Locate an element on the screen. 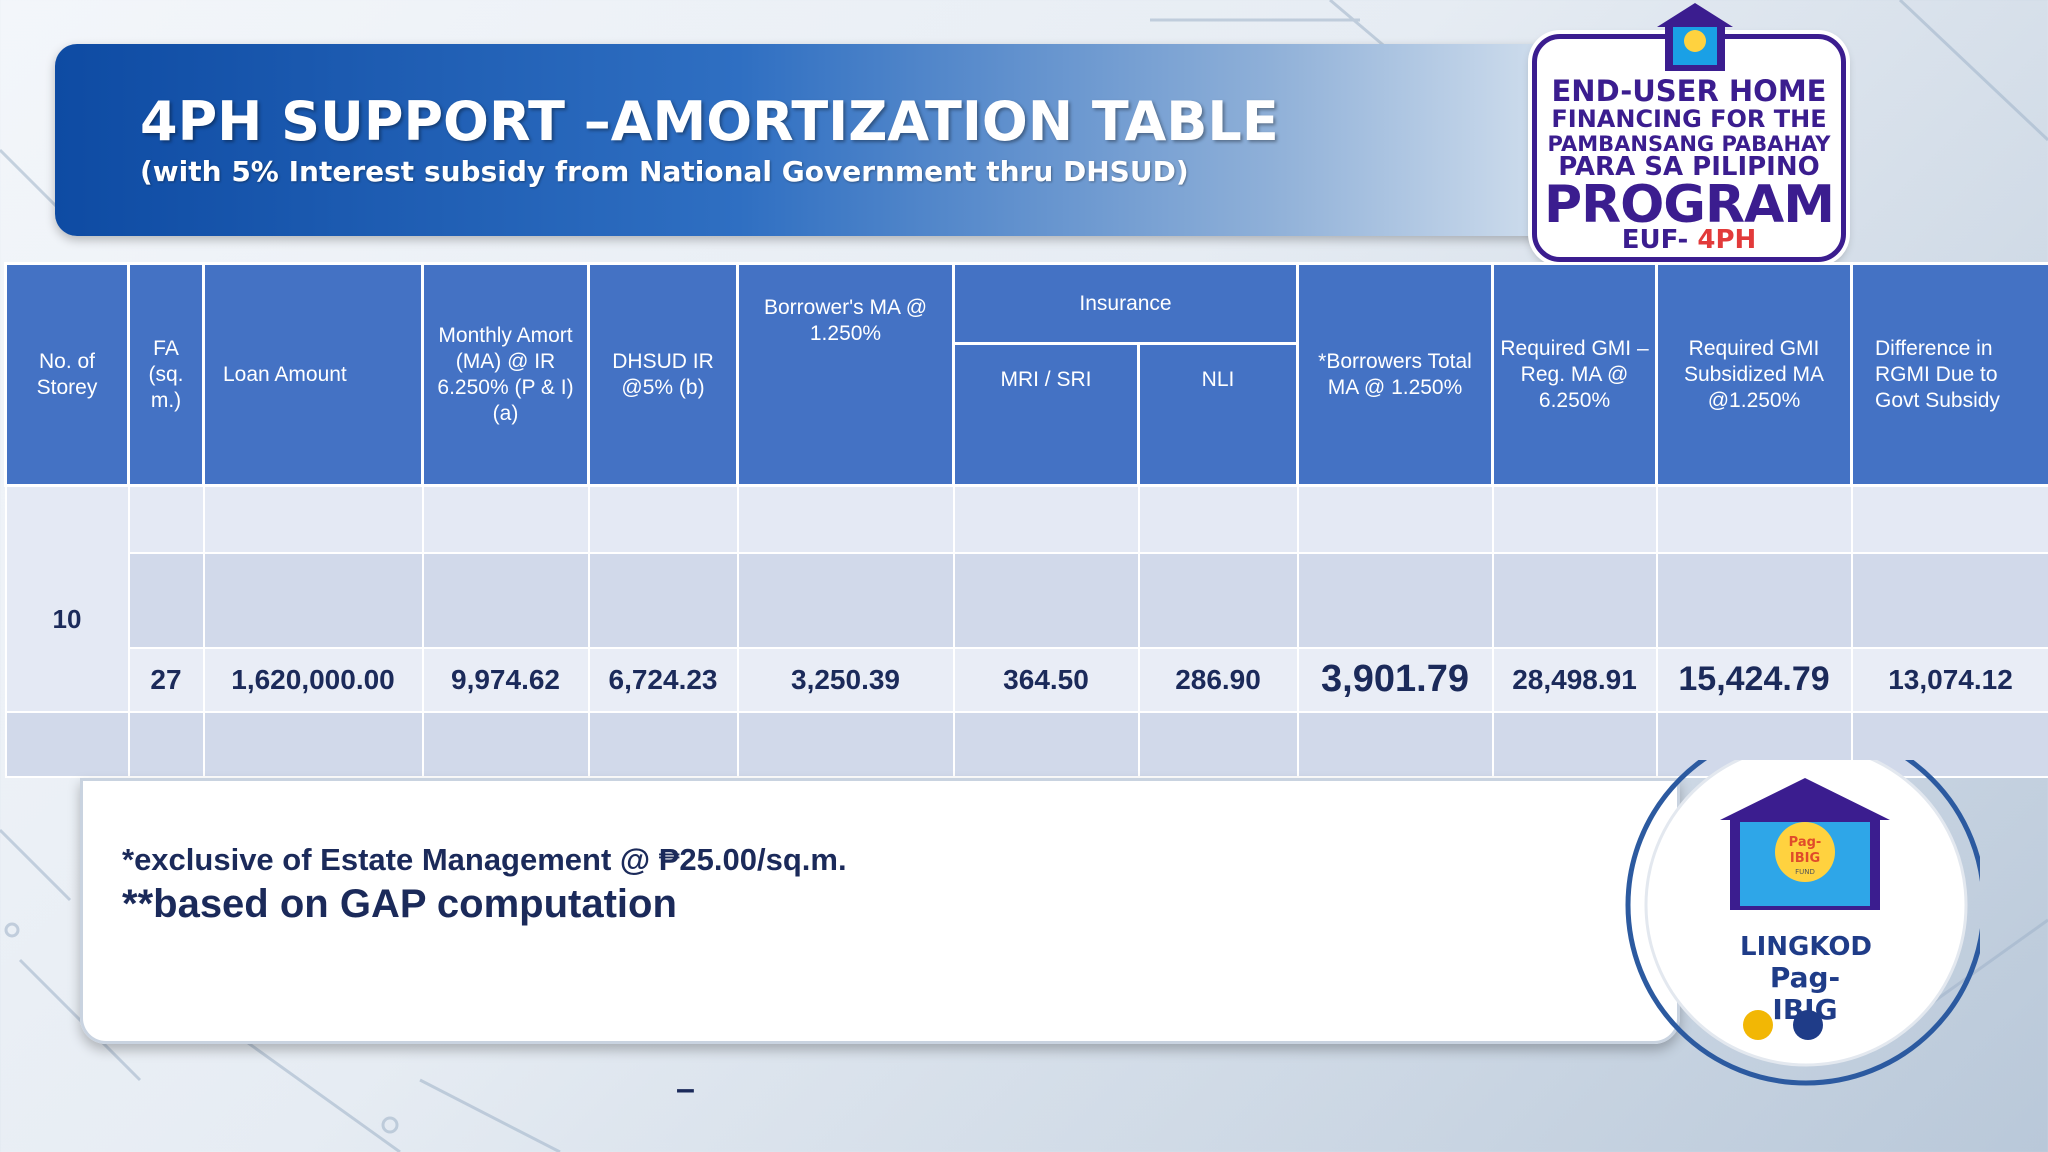 This screenshot has width=2048, height=1152. logo-line-5: PROGRAM is located at coordinates (1689, 205).